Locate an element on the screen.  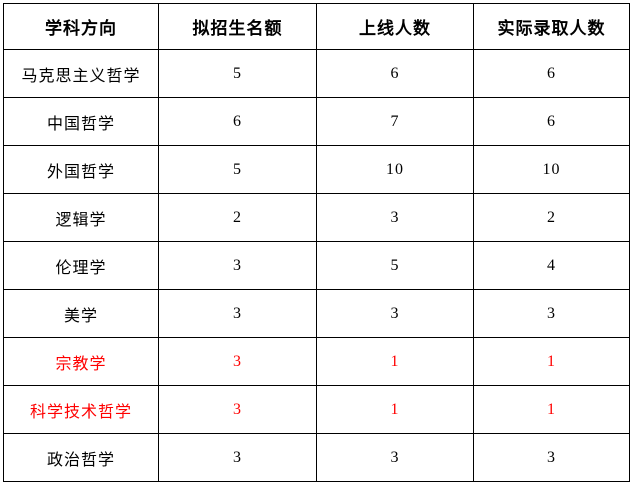
table-row: 外国哲学 5 10 10 is located at coordinates (316, 169).